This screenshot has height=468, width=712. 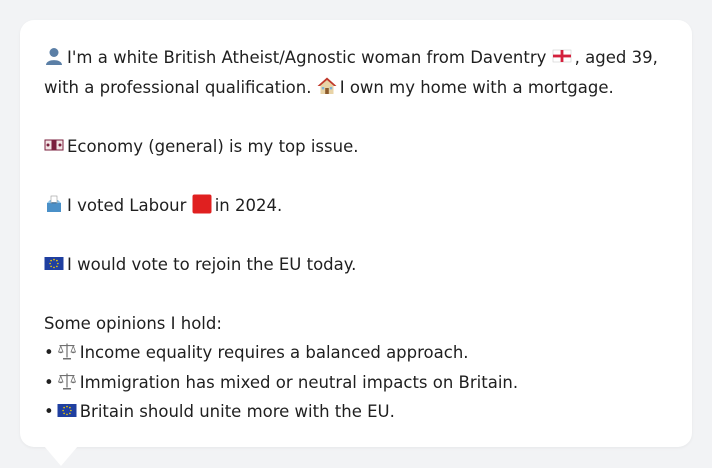 I want to click on vote-line: I voted Labour in 2024., so click(x=356, y=206).